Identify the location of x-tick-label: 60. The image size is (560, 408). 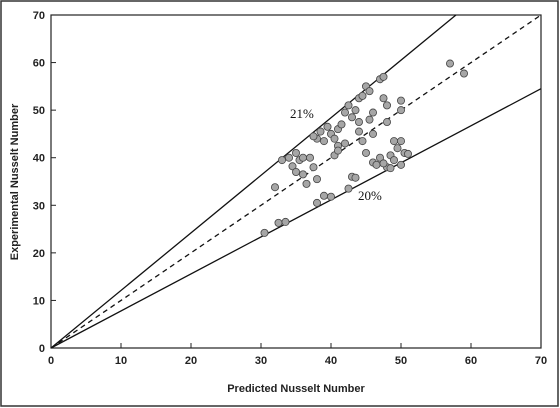
(471, 361).